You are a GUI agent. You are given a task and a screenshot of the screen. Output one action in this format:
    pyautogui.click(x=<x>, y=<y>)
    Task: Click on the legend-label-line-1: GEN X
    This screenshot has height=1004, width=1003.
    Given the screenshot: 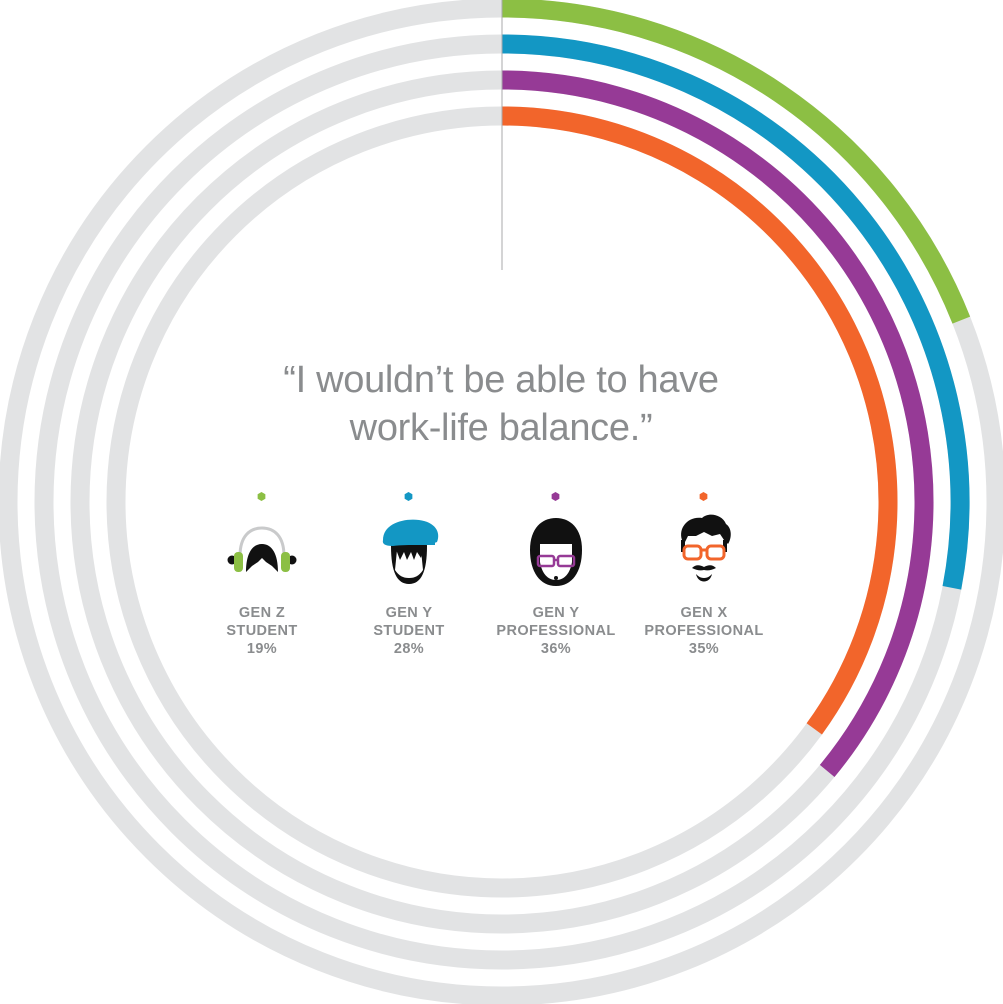 What is the action you would take?
    pyautogui.click(x=704, y=613)
    